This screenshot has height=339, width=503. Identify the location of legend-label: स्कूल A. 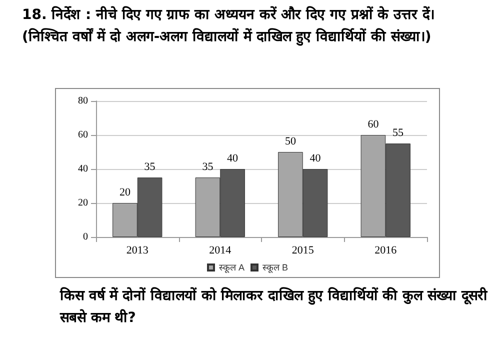
(231, 268).